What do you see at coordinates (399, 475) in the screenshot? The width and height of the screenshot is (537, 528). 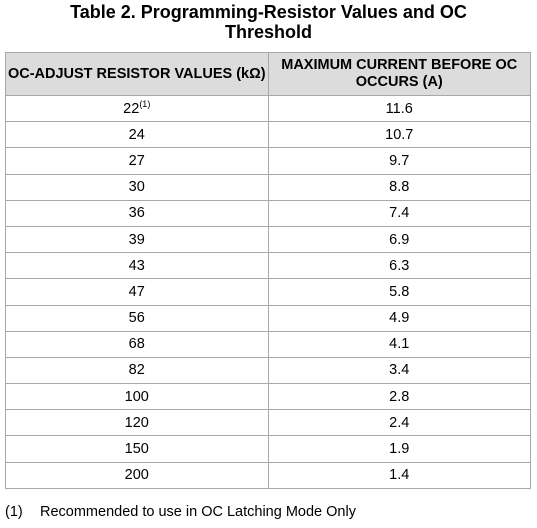 I see `max-current-cell: 1.4` at bounding box center [399, 475].